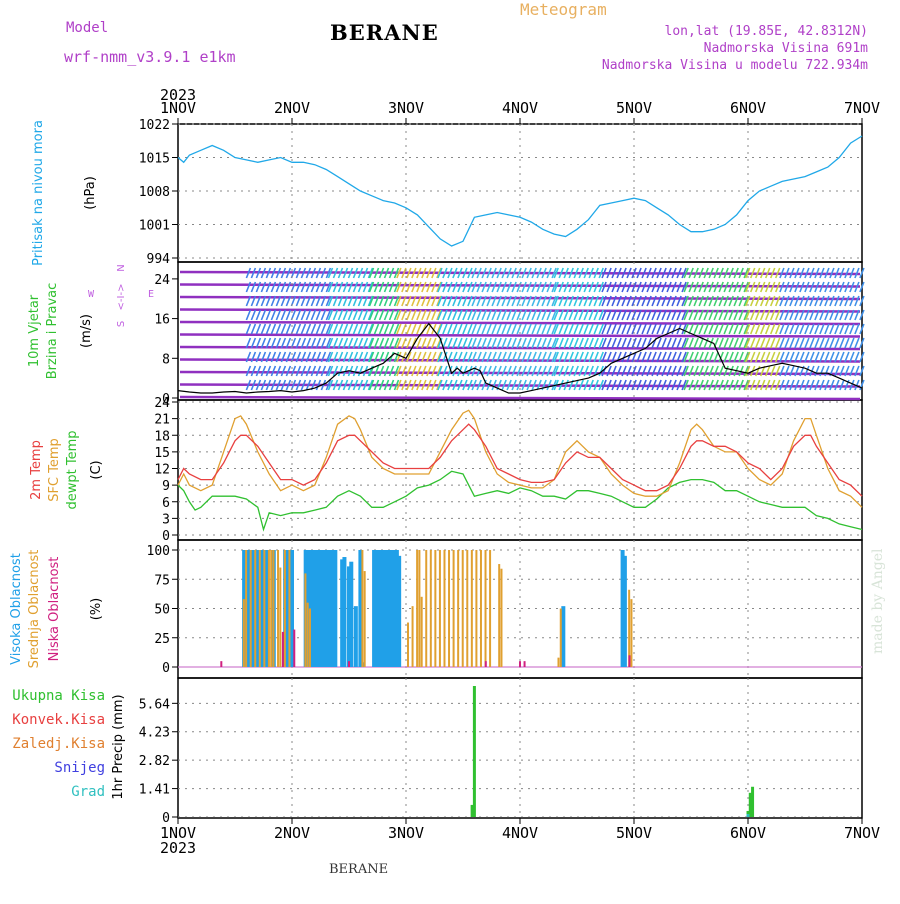 The image size is (900, 904). Describe the element at coordinates (96, 469) in the screenshot. I see `temp-unit-label: (C)` at that location.